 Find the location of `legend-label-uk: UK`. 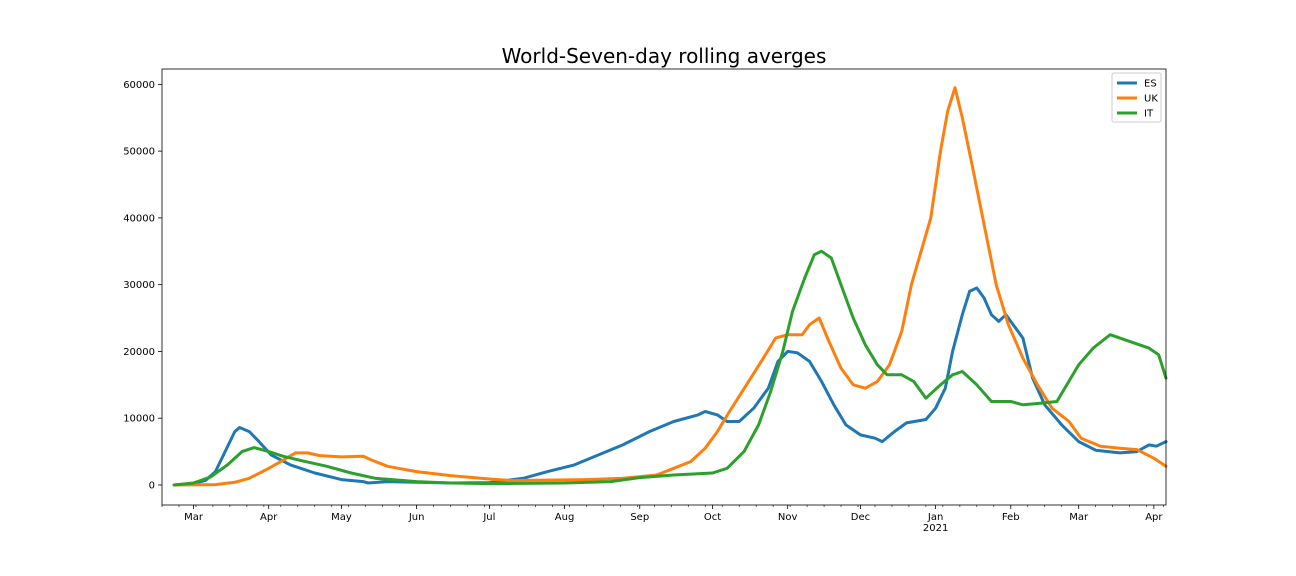

legend-label-uk: UK is located at coordinates (1151, 99).